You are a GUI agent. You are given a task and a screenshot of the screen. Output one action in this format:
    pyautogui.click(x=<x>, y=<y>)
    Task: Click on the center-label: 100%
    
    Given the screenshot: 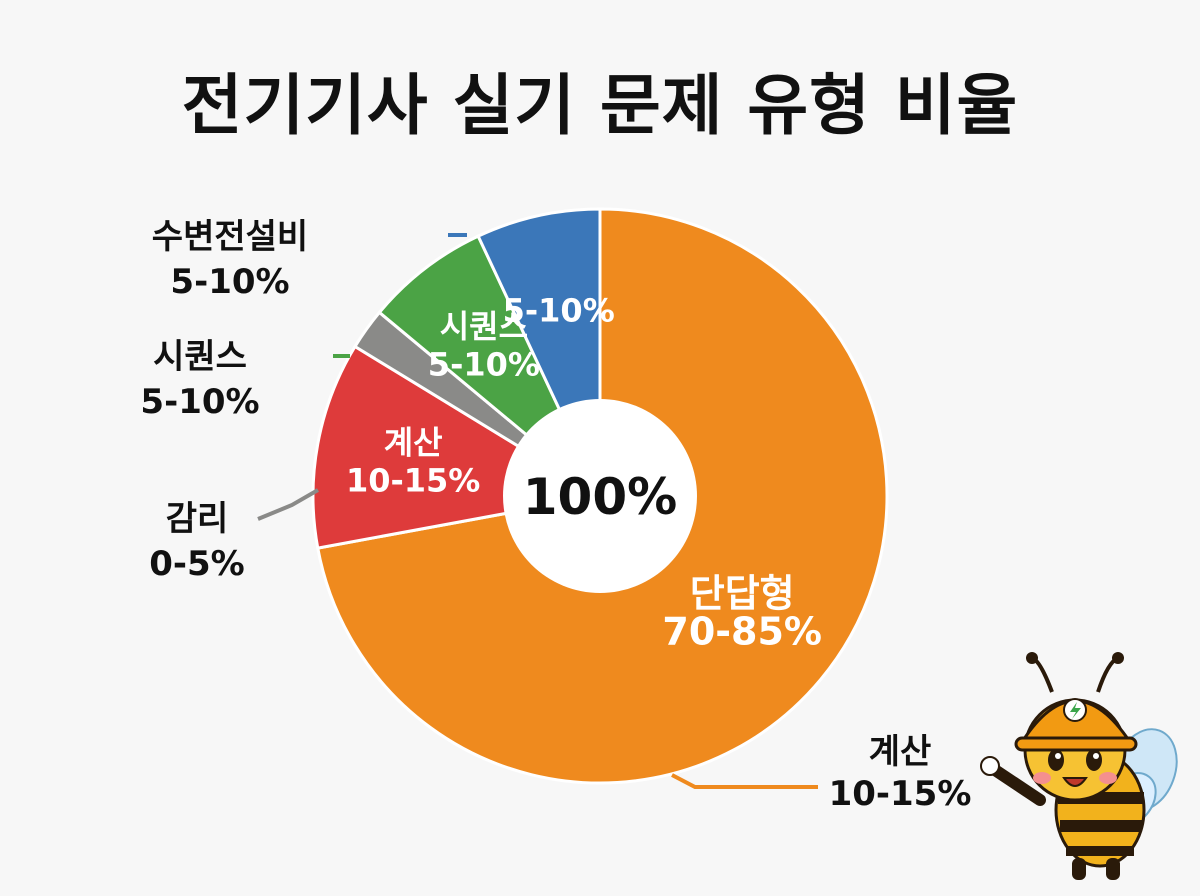 What is the action you would take?
    pyautogui.click(x=600, y=497)
    